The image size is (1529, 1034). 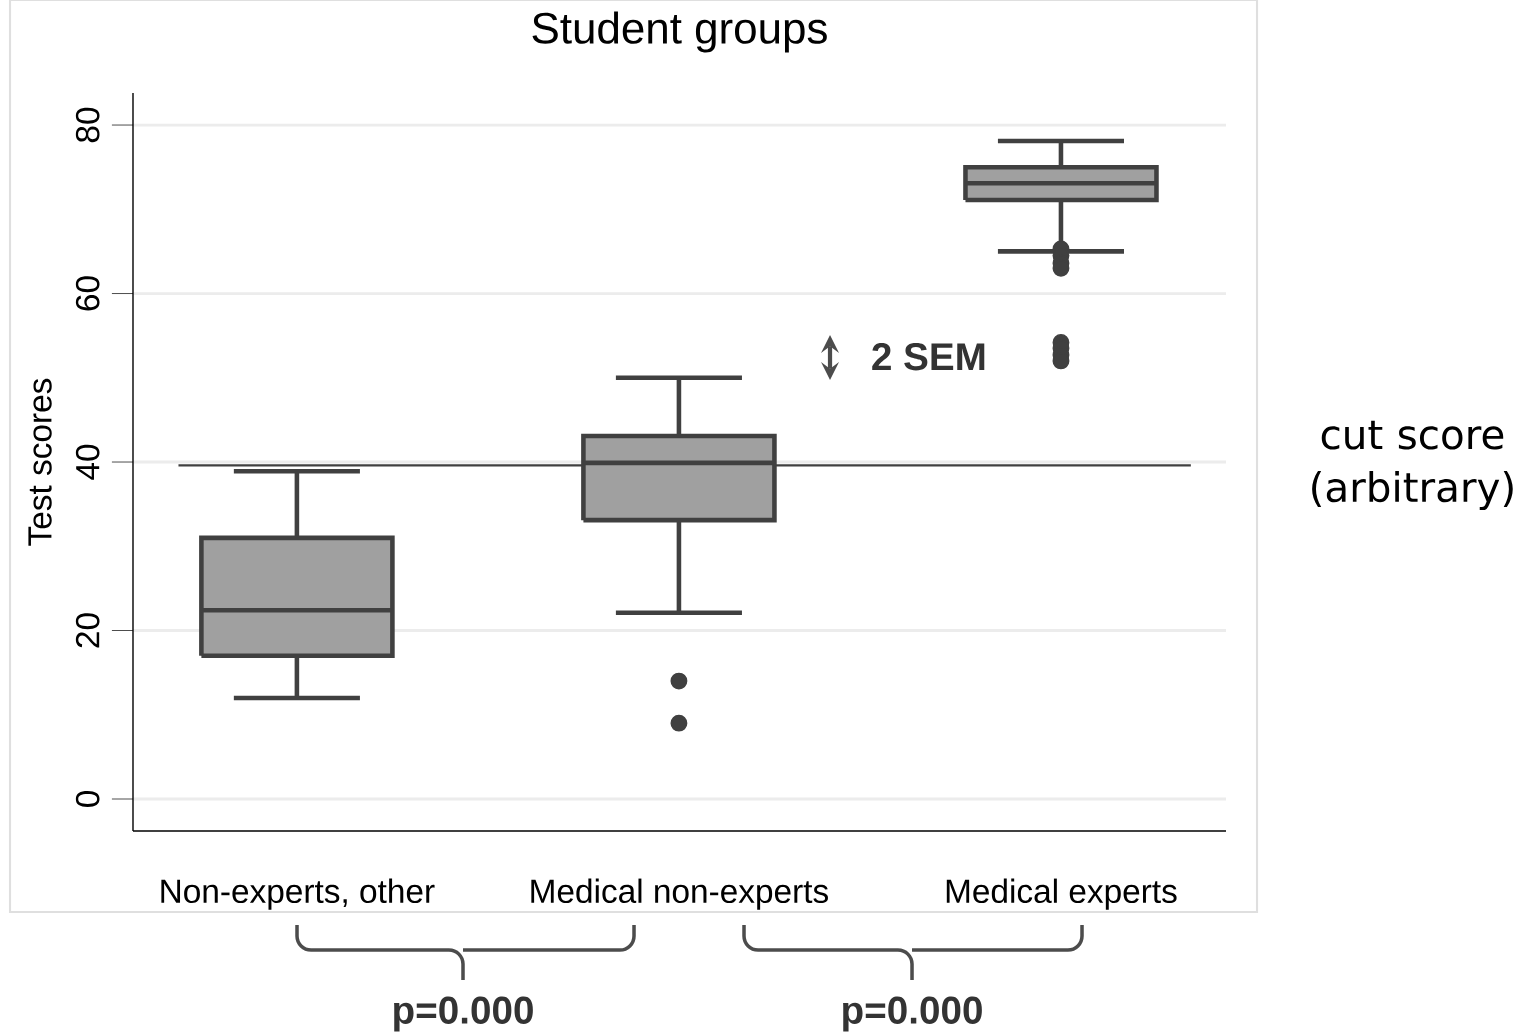 What do you see at coordinates (679, 32) in the screenshot?
I see `chart-title: Student groups` at bounding box center [679, 32].